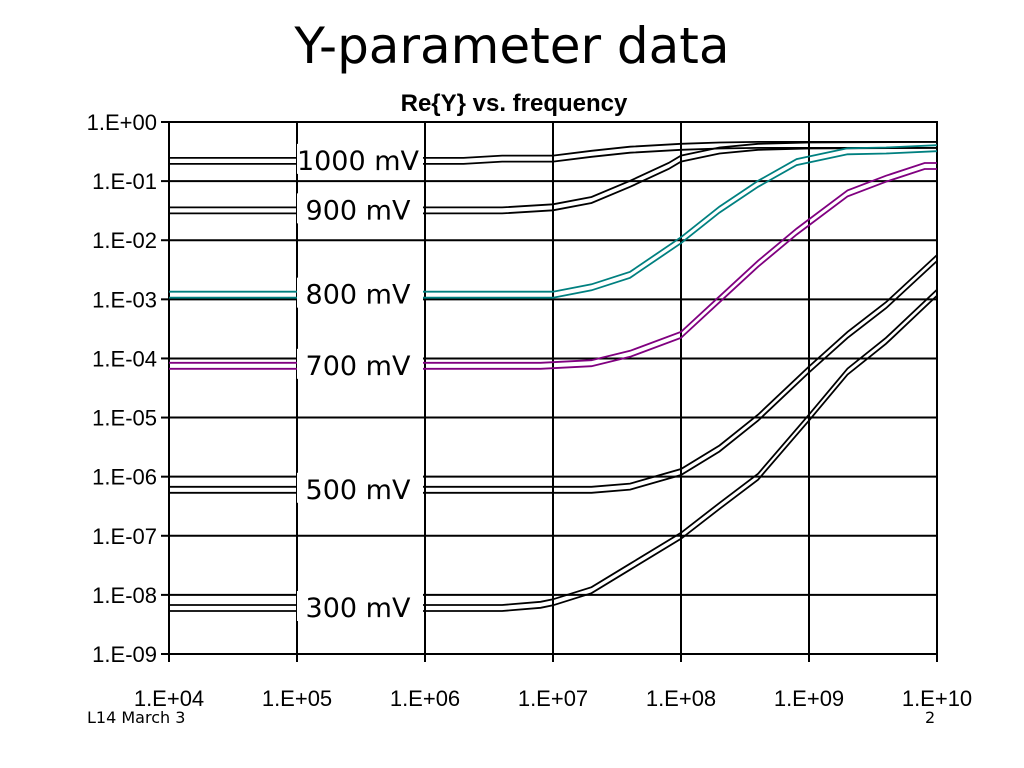 Image resolution: width=1024 pixels, height=768 pixels. I want to click on x-tick-label: 1.E+06, so click(425, 698).